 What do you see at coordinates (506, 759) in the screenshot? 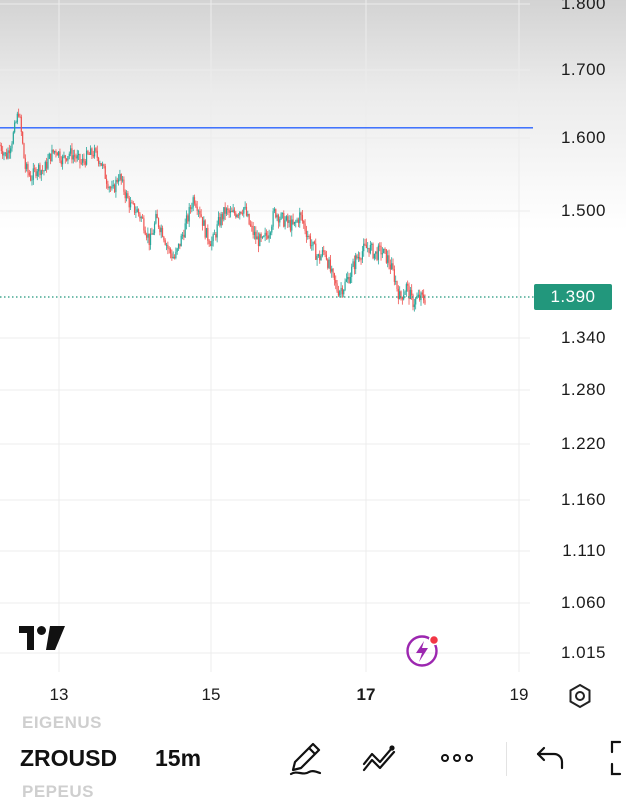
I see `toolbar-divider` at bounding box center [506, 759].